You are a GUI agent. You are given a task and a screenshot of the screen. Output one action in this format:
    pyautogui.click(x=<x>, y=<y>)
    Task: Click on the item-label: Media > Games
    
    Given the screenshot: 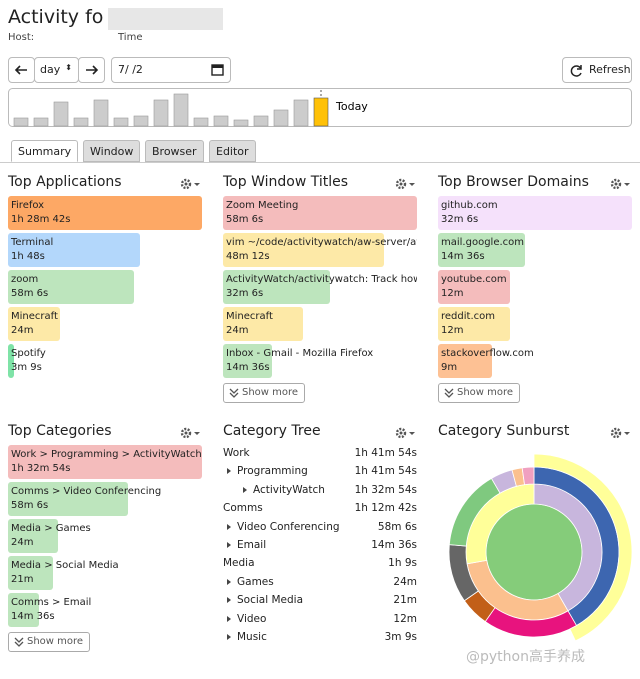 What is the action you would take?
    pyautogui.click(x=51, y=528)
    